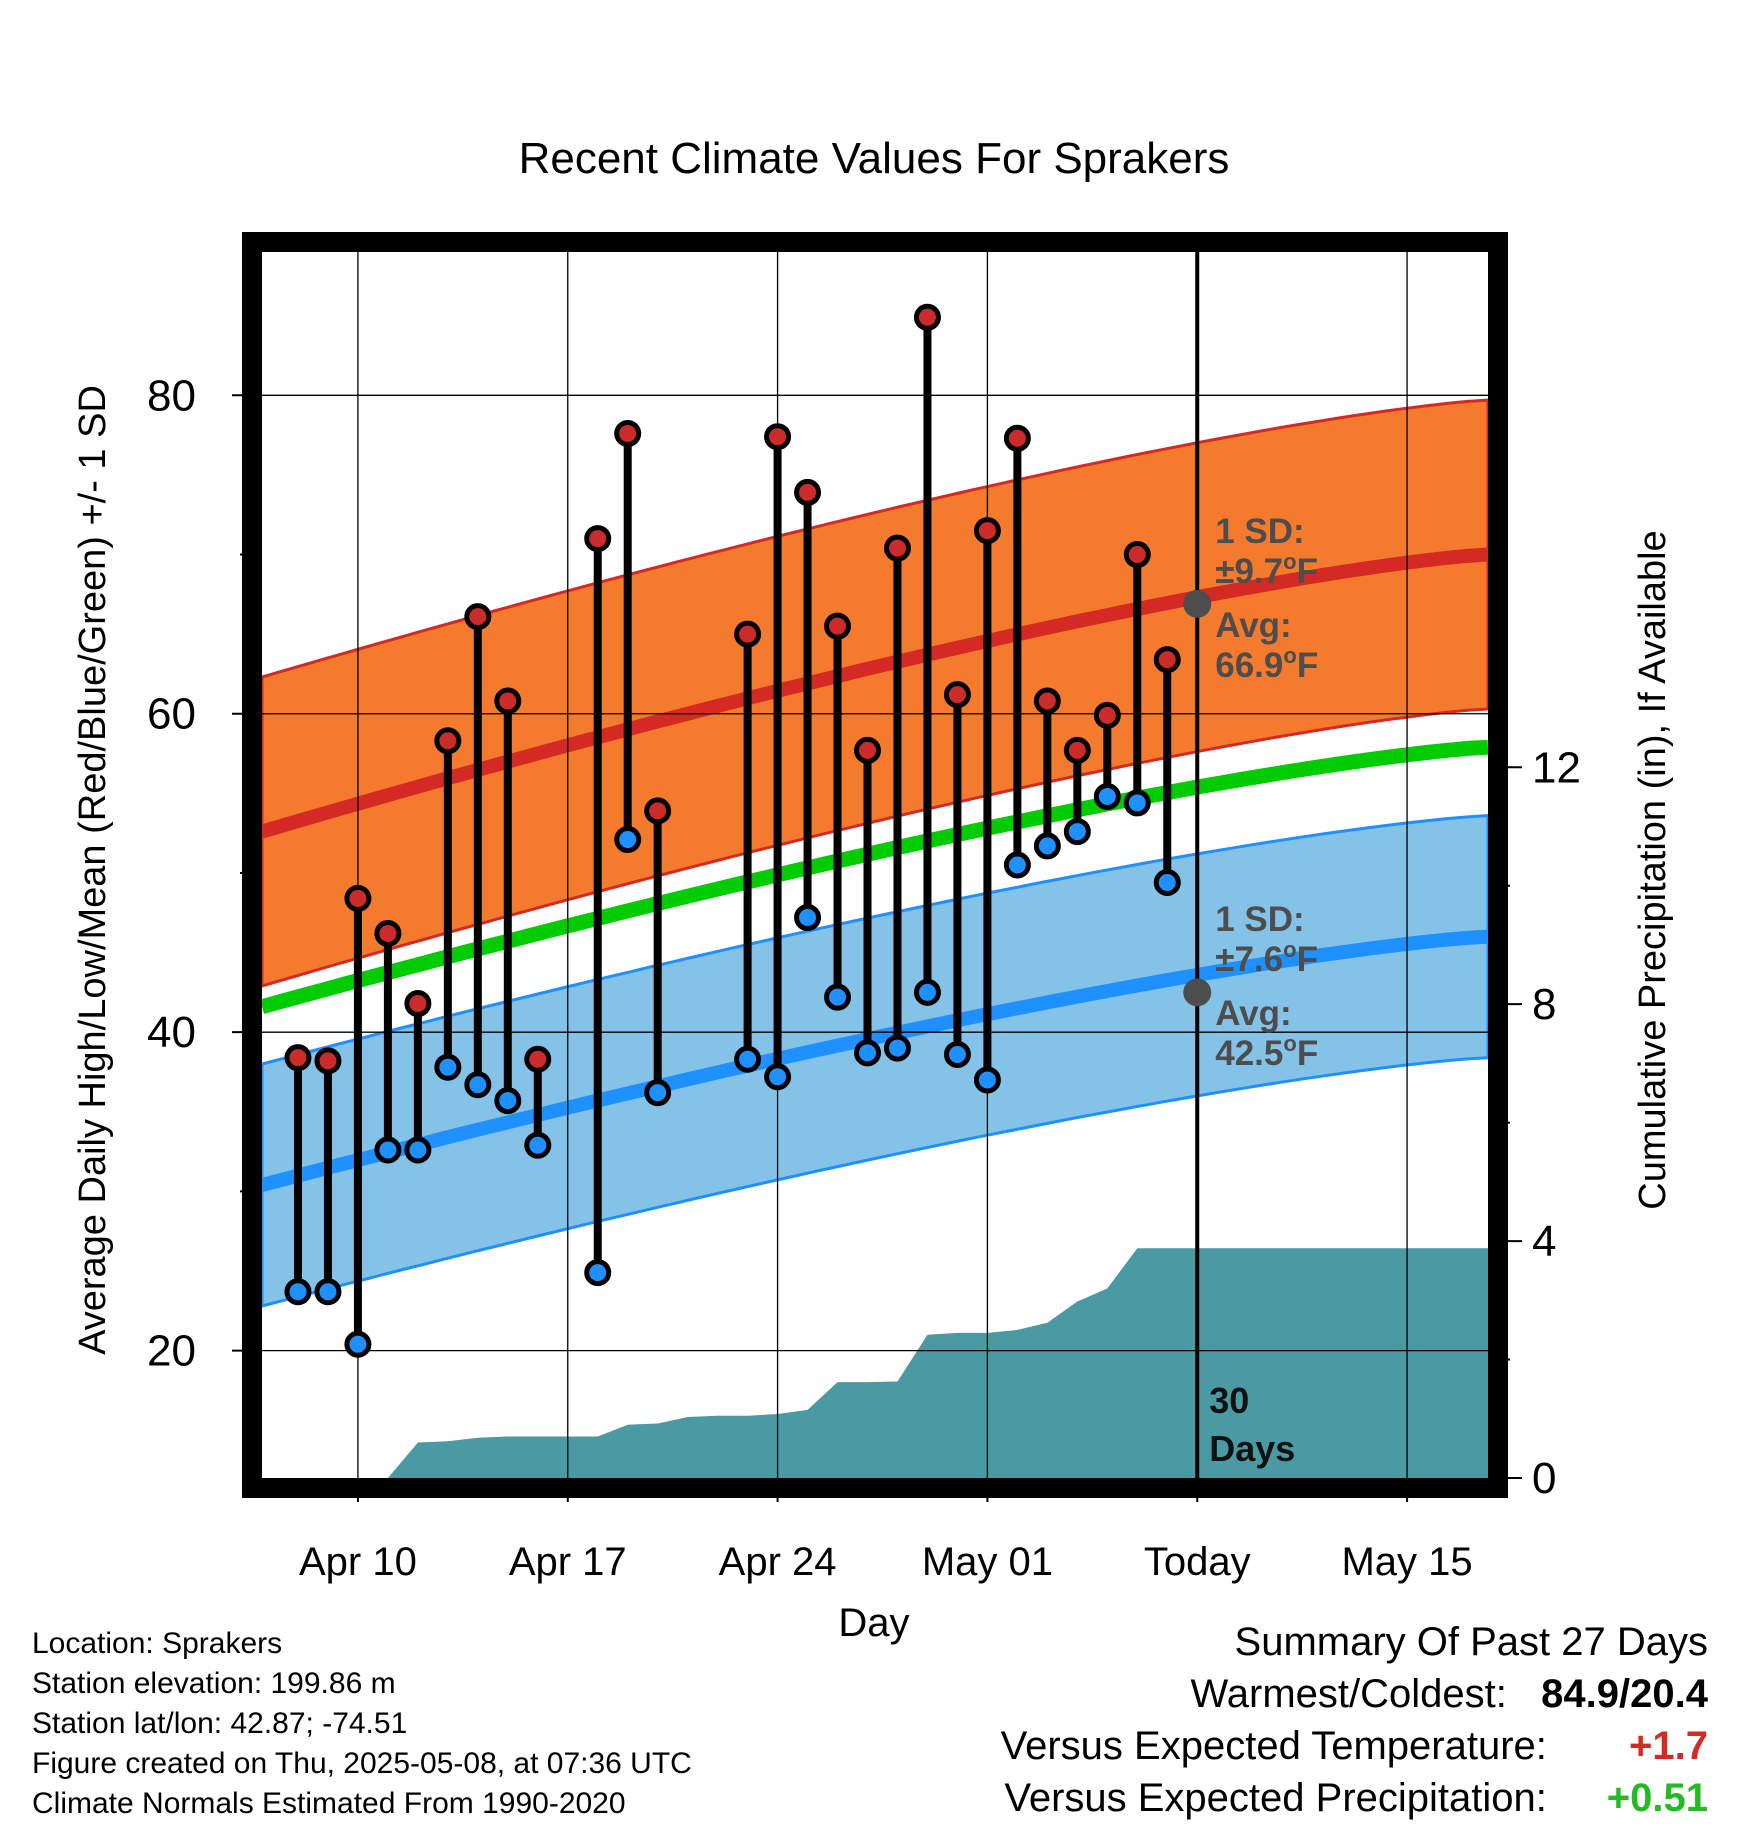 Image resolution: width=1748 pixels, height=1828 pixels. Describe the element at coordinates (171, 1032) in the screenshot. I see `y-tick-label-temp: 40` at that location.